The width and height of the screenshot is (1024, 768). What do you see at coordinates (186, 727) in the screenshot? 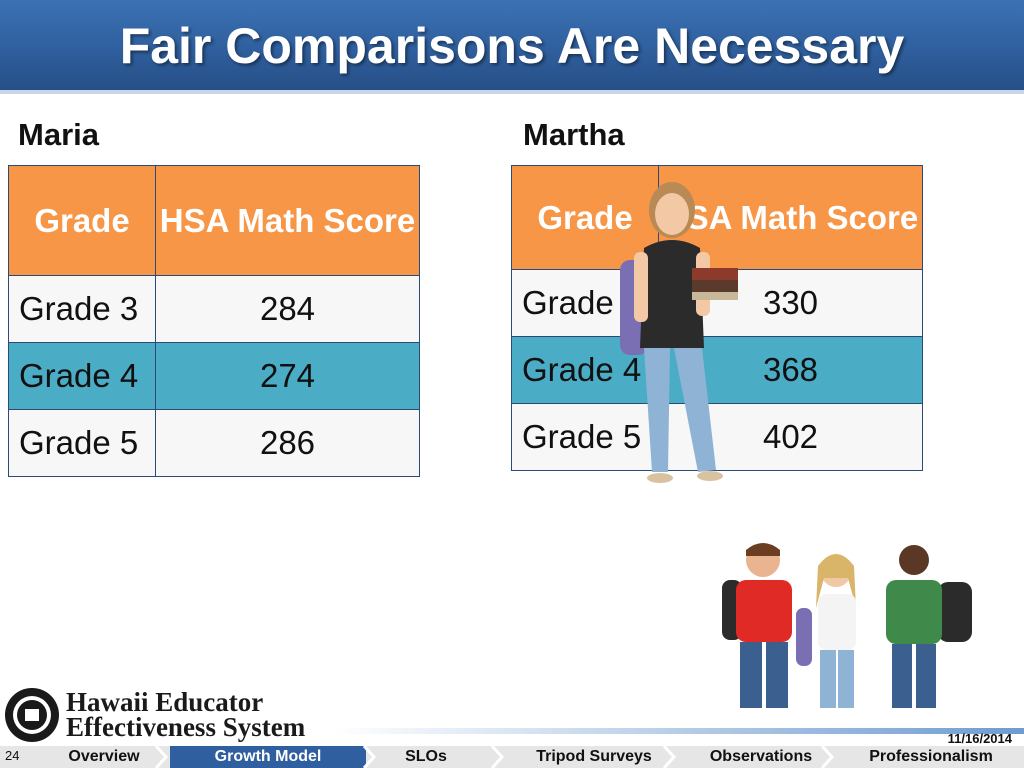
I see `logo-line-2: Effectiveness System` at bounding box center [186, 727].